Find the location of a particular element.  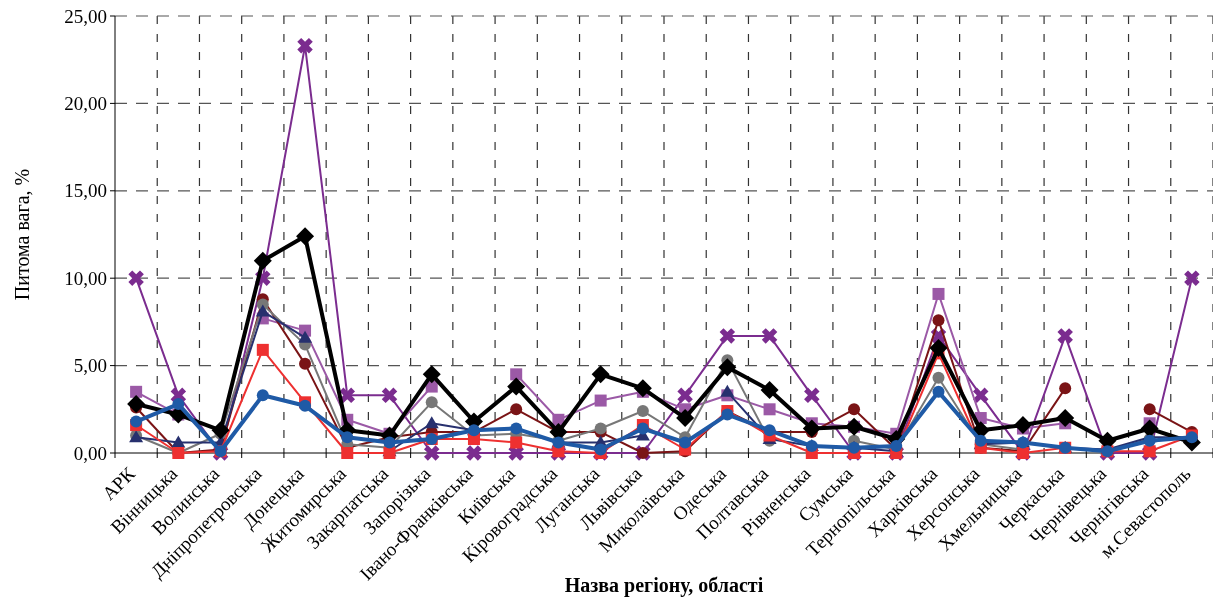

y-tick-label: 0,00 is located at coordinates (90, 453).